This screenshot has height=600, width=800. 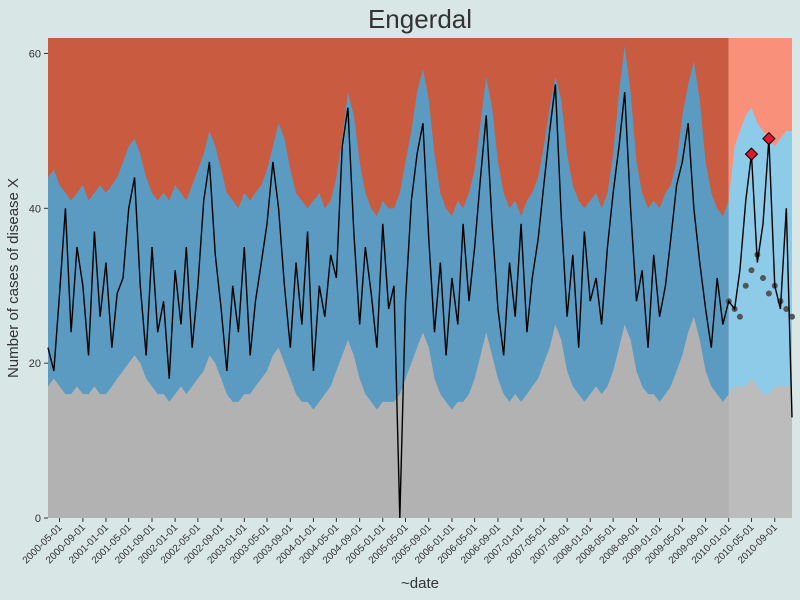 What do you see at coordinates (35, 364) in the screenshot?
I see `y-tick-label: 20` at bounding box center [35, 364].